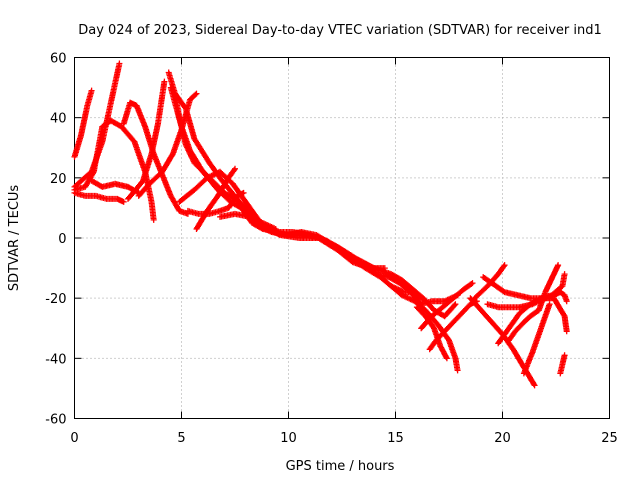 This screenshot has height=480, width=640. I want to click on x-tick-label: 25, so click(609, 438).